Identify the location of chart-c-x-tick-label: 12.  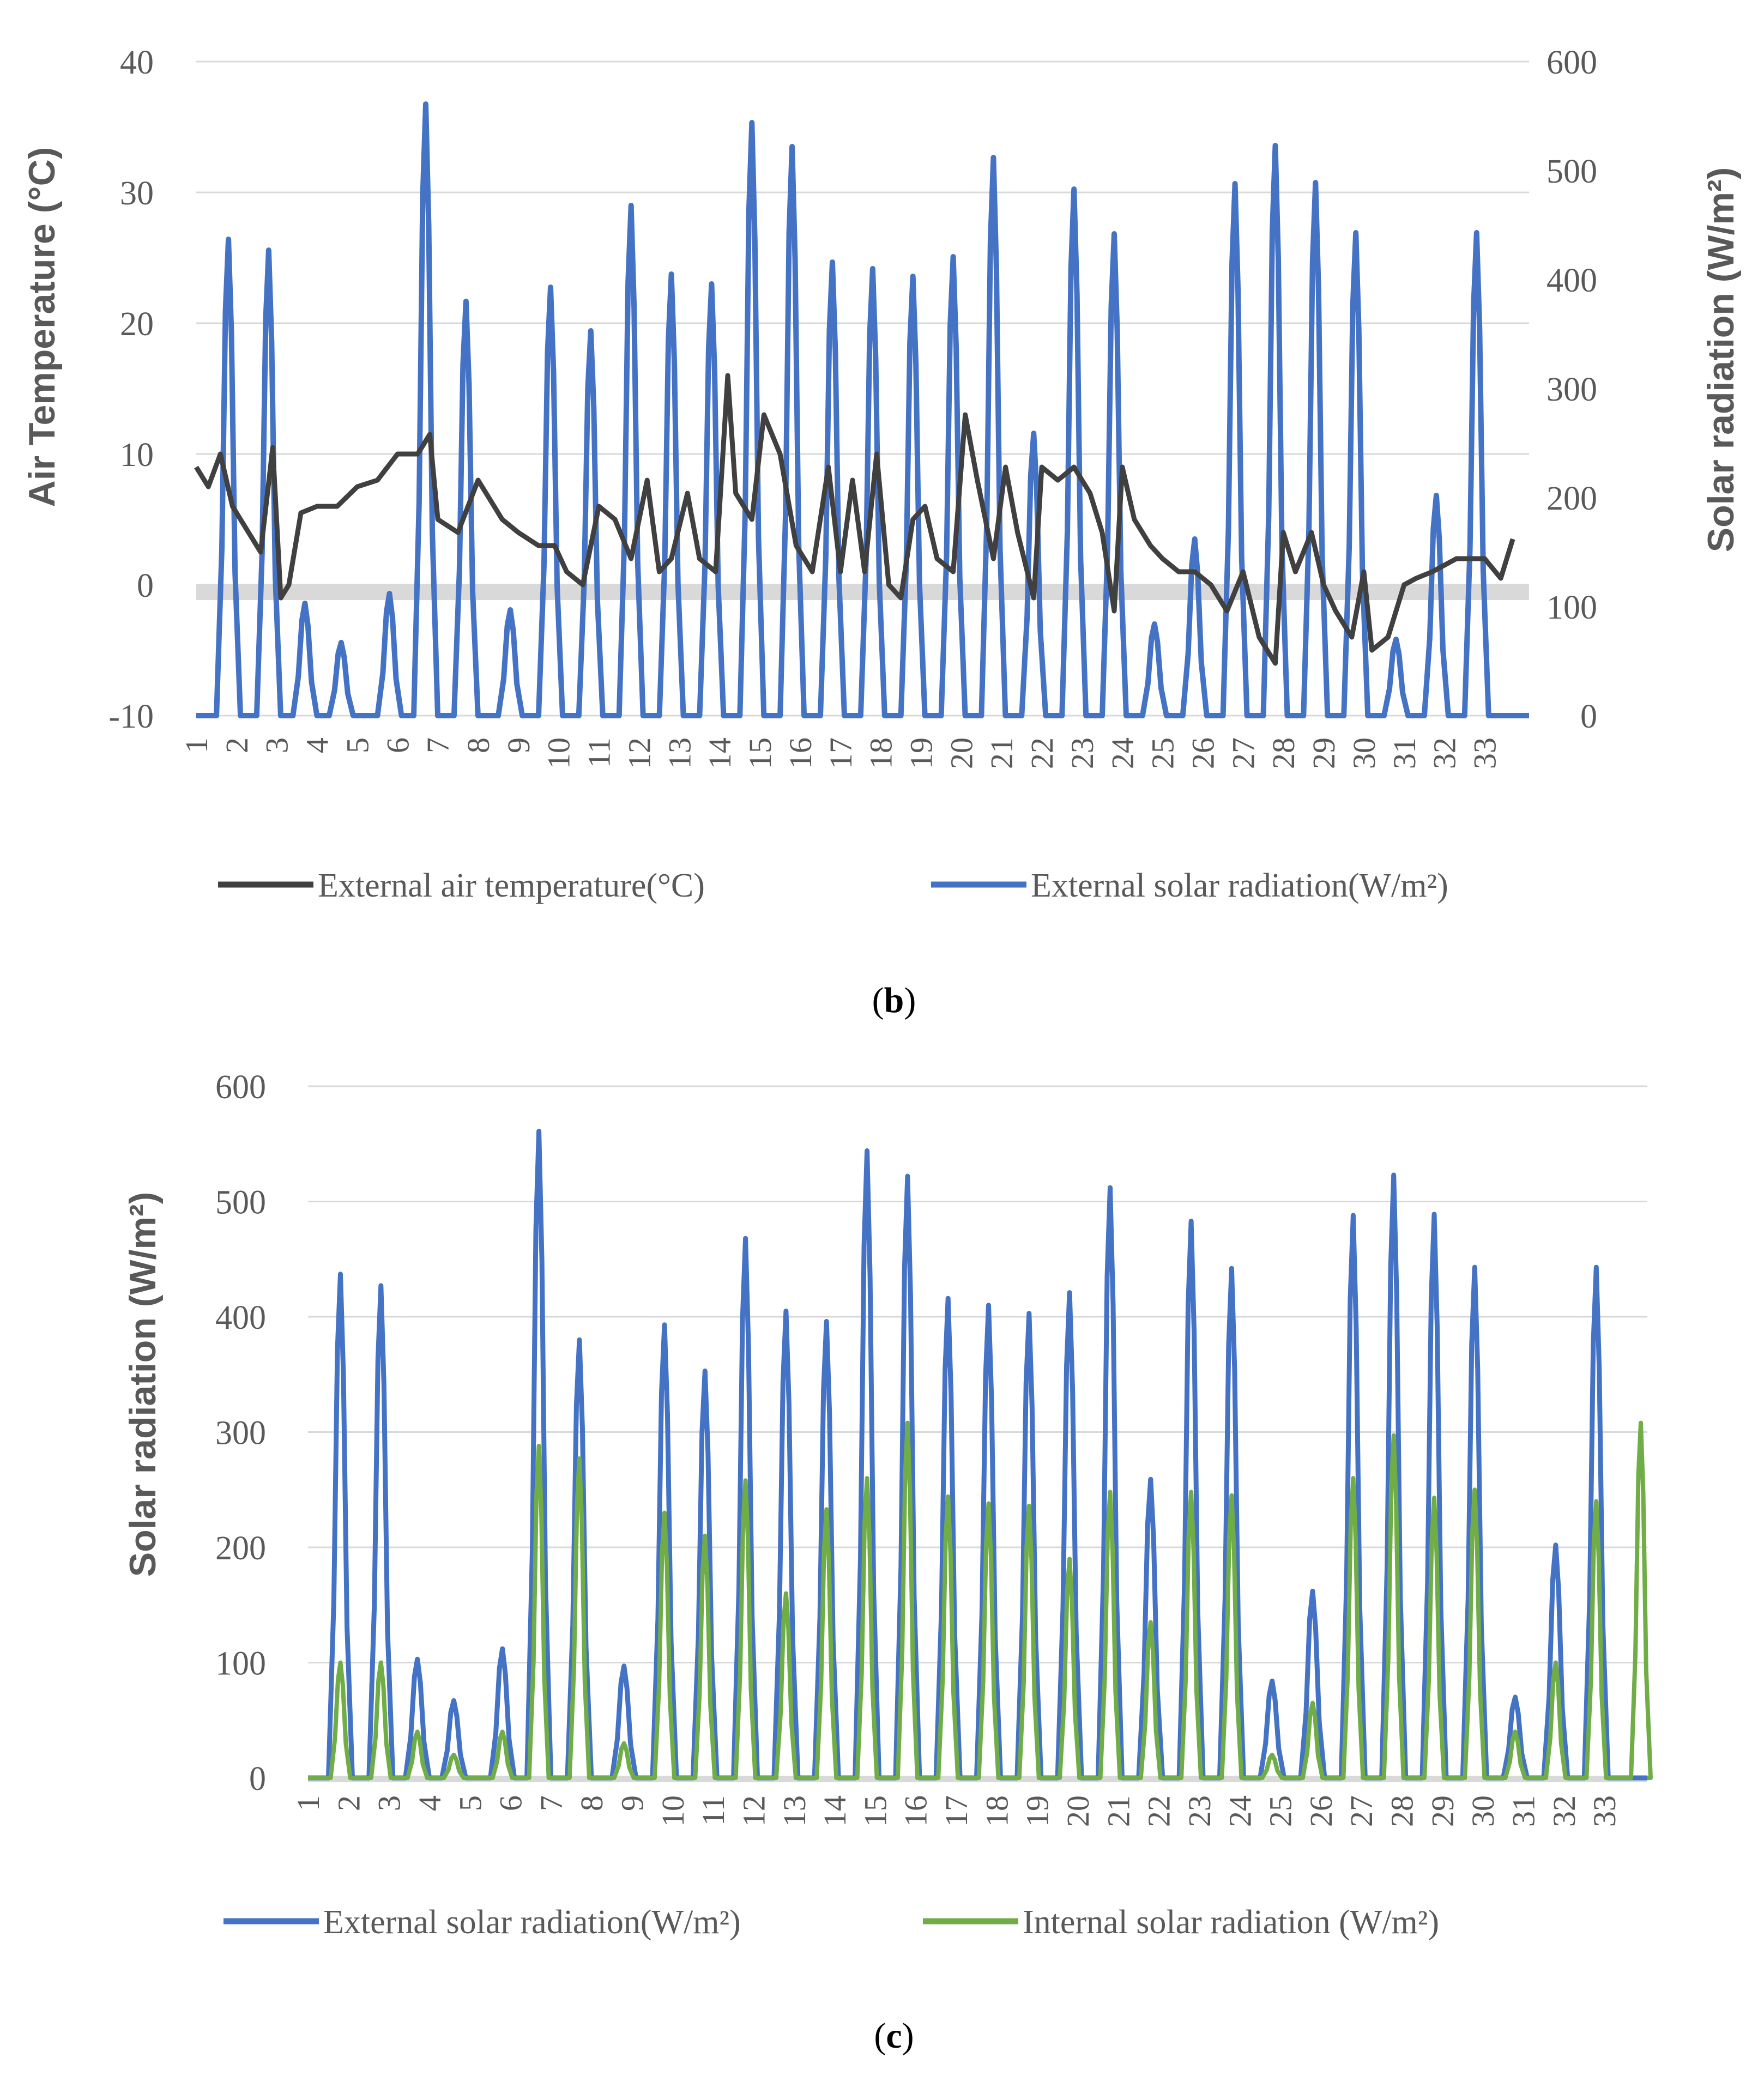
(753, 1811).